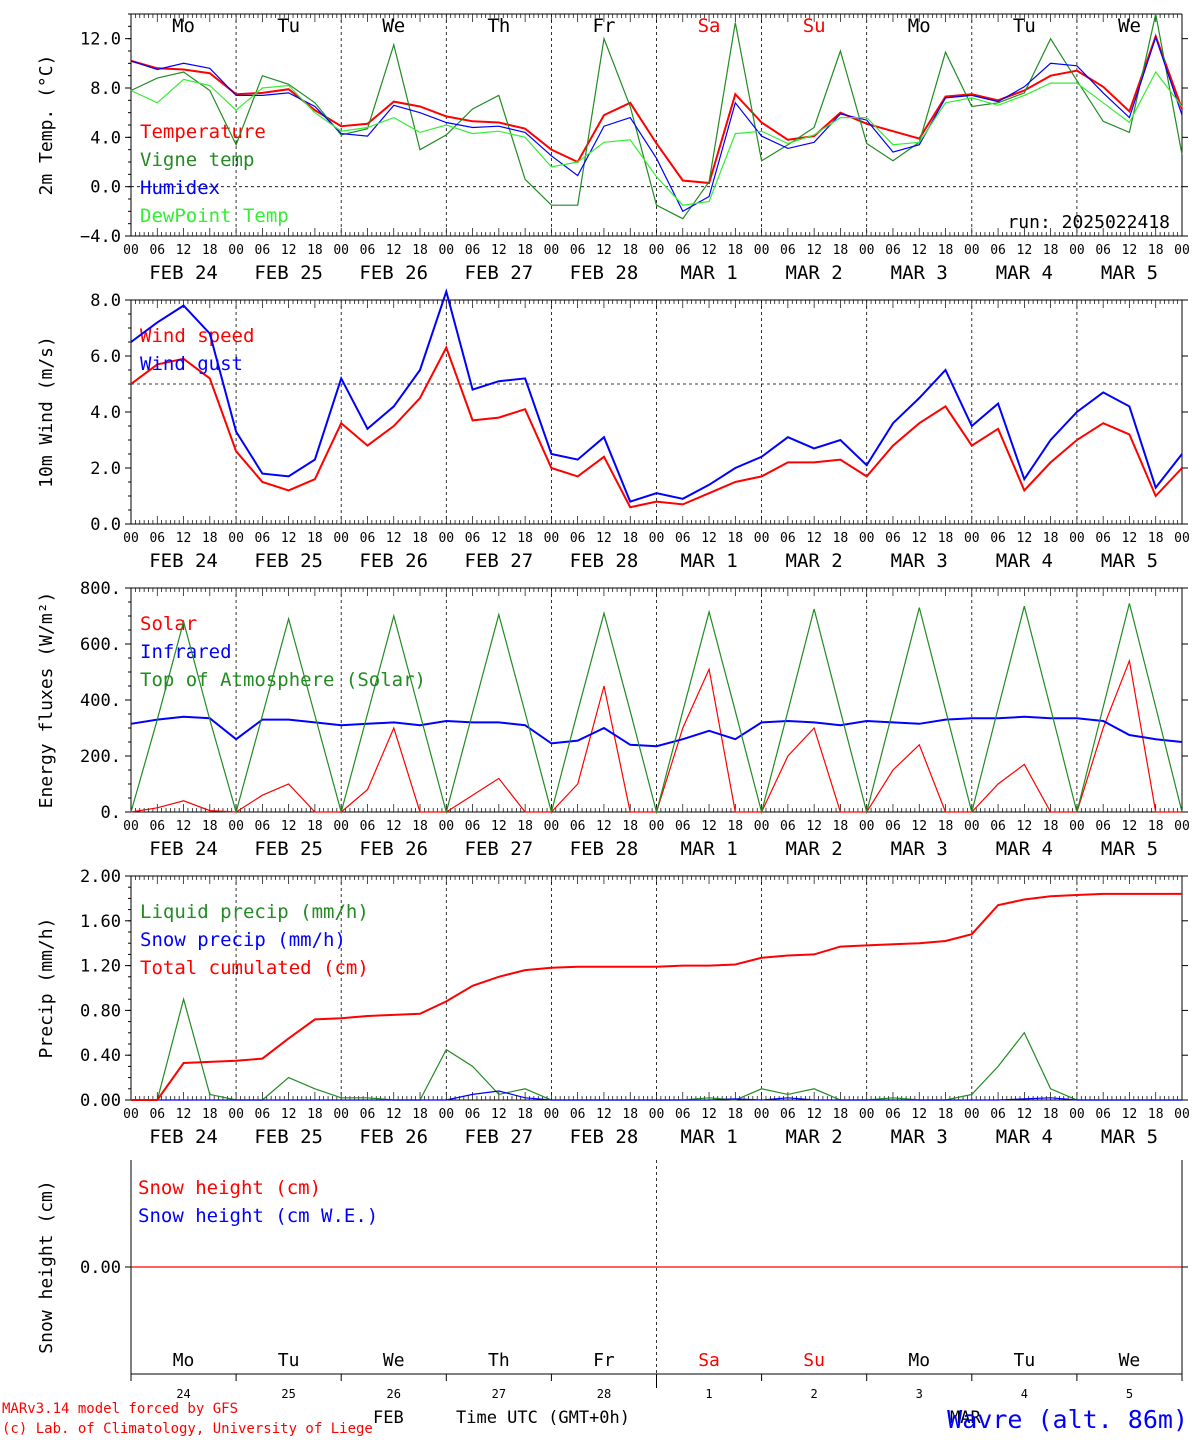 The width and height of the screenshot is (1194, 1440). I want to click on day-number: 26, so click(394, 1394).